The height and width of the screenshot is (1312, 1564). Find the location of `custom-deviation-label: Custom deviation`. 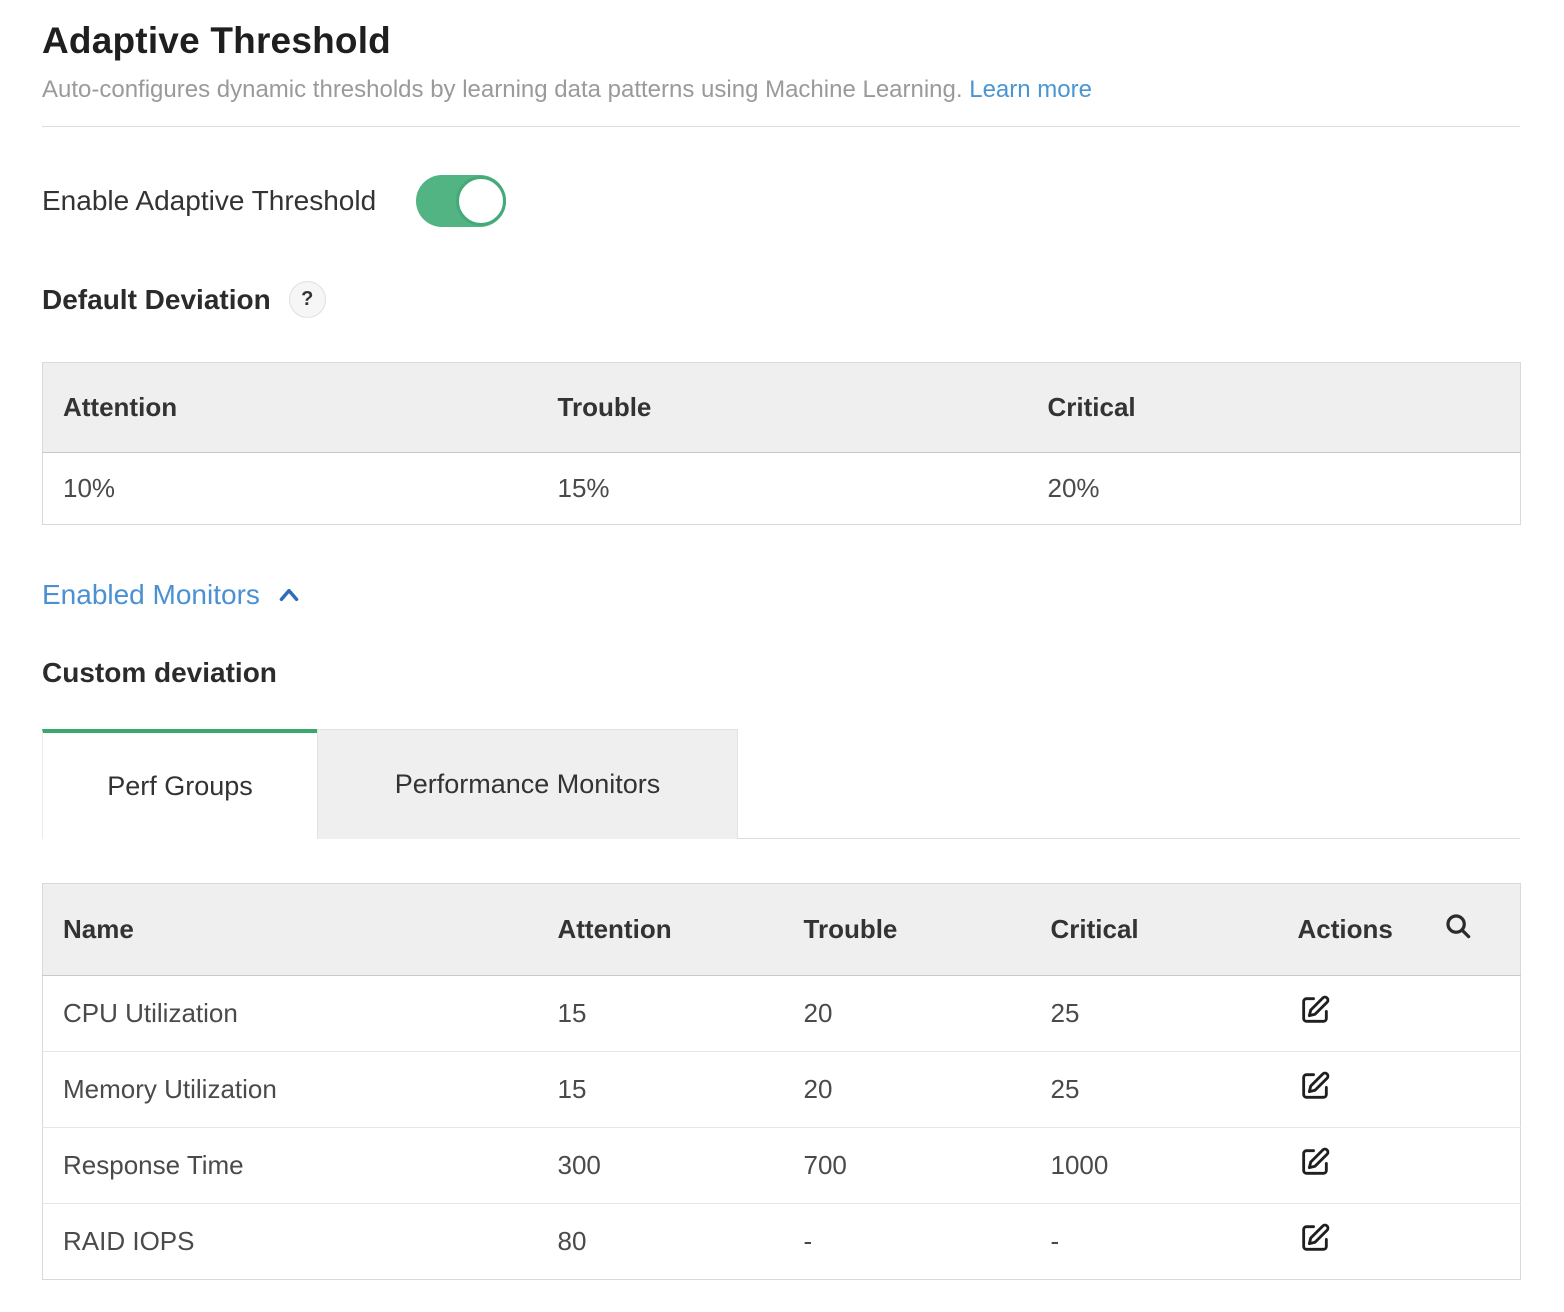

custom-deviation-label: Custom deviation is located at coordinates (159, 672).